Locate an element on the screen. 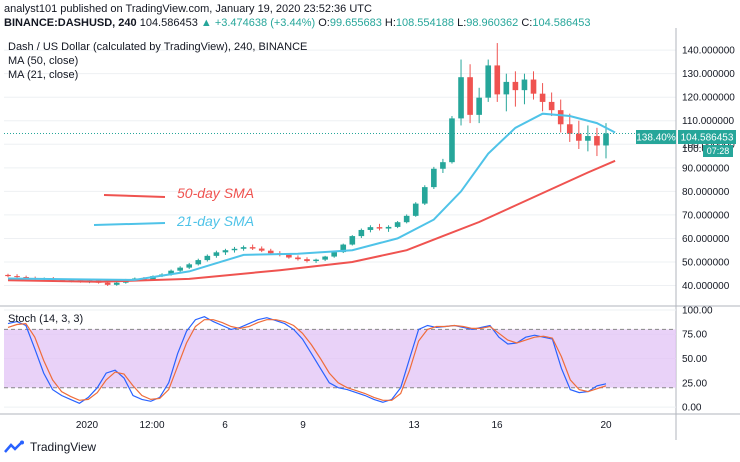 This screenshot has height=462, width=740. footer-brand: TradingView is located at coordinates (50, 447).